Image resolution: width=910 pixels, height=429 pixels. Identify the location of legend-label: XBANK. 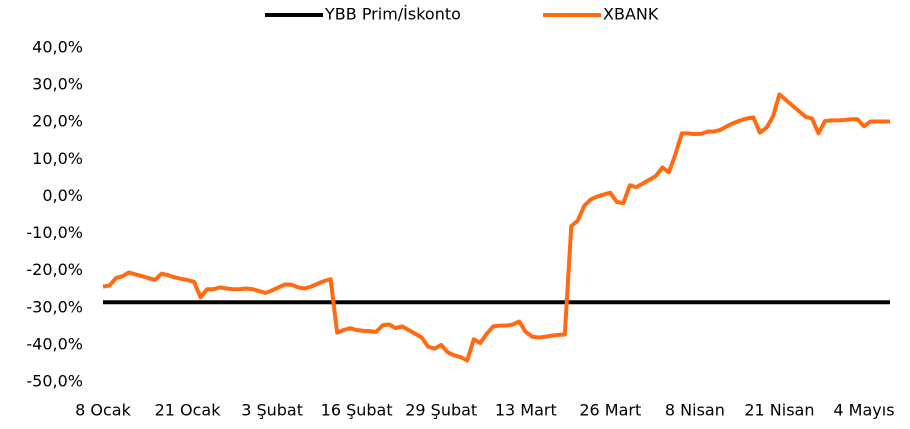
(631, 14).